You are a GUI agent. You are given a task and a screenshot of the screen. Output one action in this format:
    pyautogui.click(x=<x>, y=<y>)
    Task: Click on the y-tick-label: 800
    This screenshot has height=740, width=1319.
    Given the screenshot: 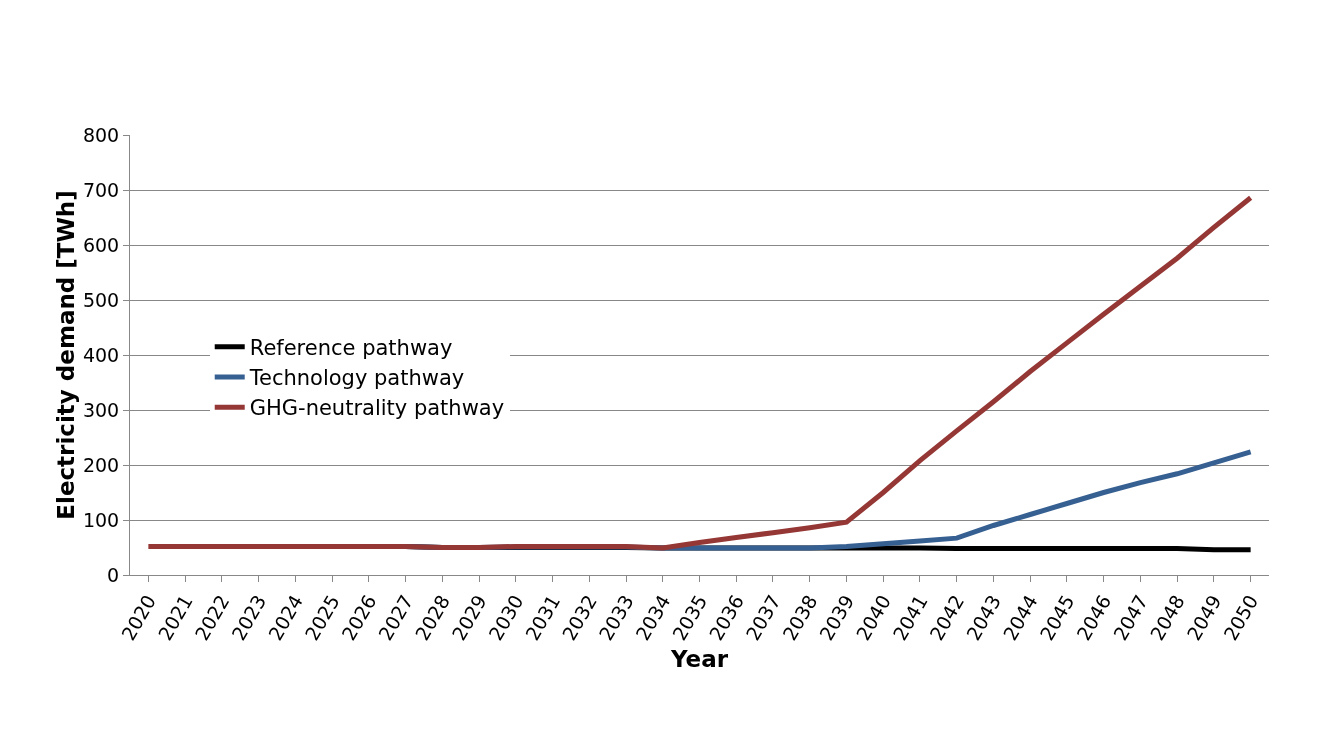 What is the action you would take?
    pyautogui.click(x=101, y=134)
    